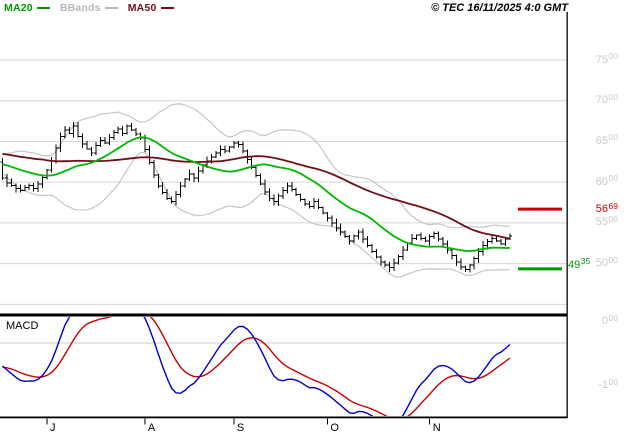 The image size is (627, 440). I want to click on copyright-text: © TEC 16/11/2025 4:0 GMT, so click(499, 8).